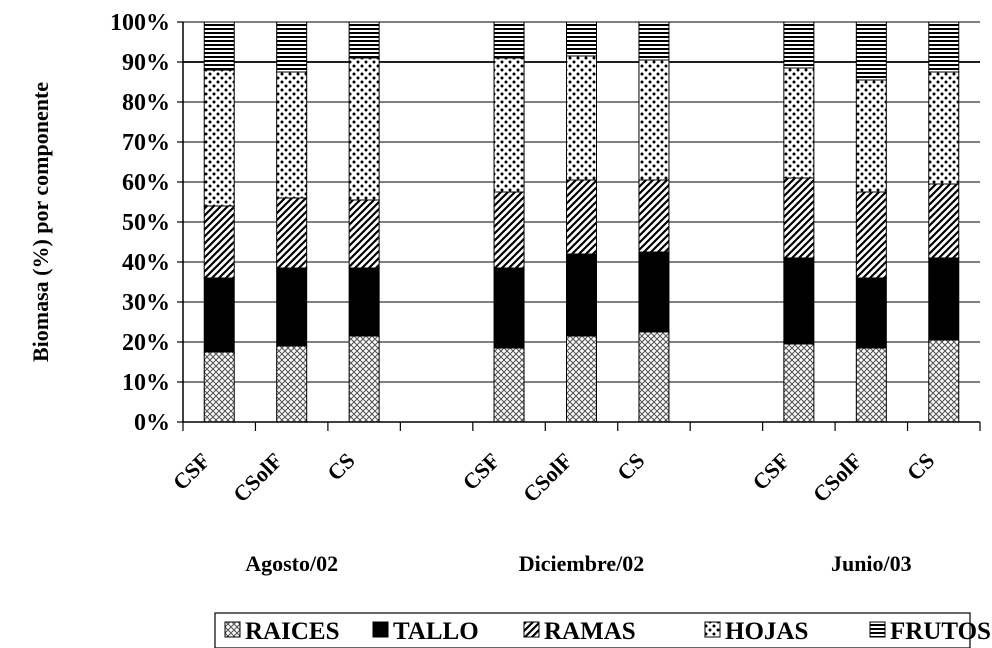 This screenshot has height=648, width=992. I want to click on legend-label: RAICES, so click(292, 631).